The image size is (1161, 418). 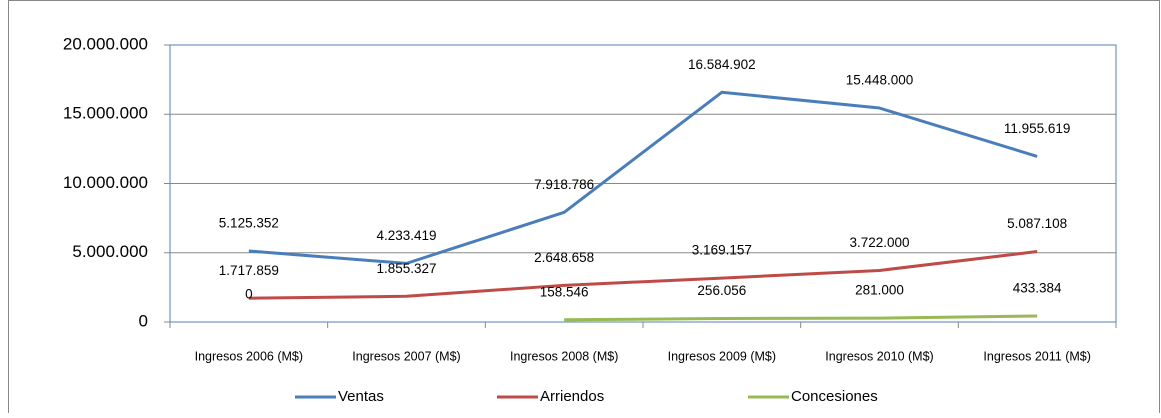 I want to click on y-tick-label: 15.000.000, so click(x=105, y=113).